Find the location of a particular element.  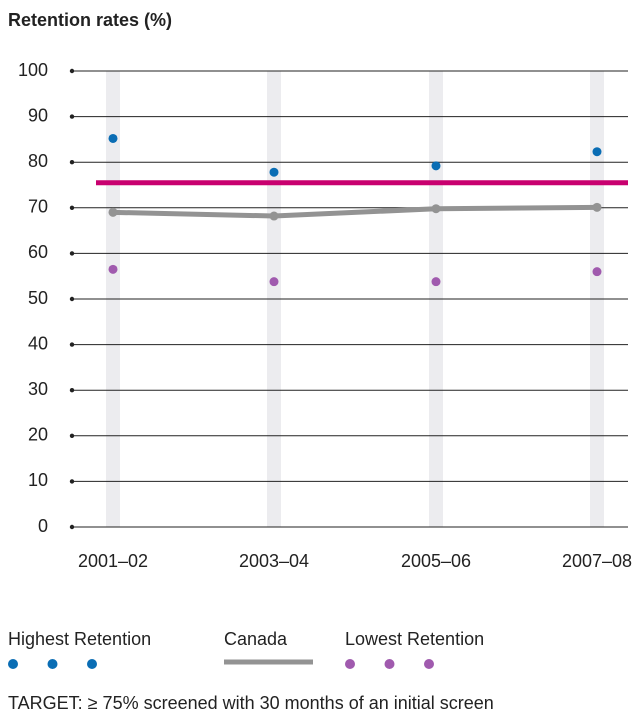

y-tick-label: 10 is located at coordinates (38, 480).